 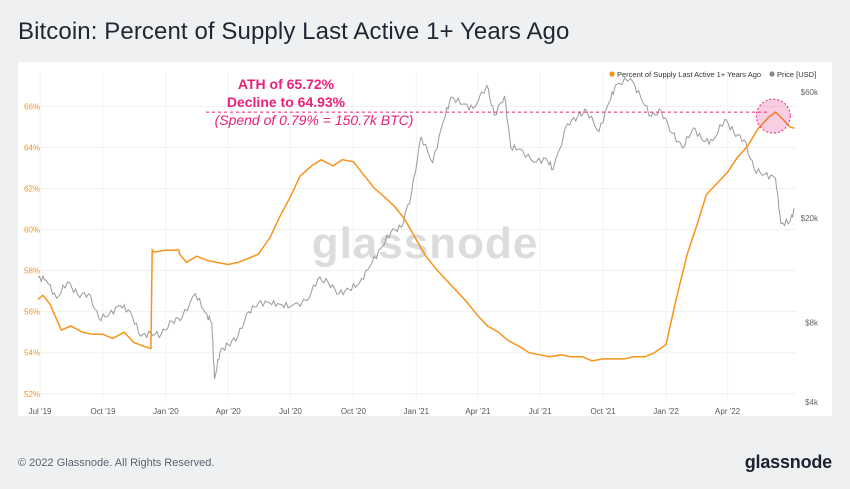 What do you see at coordinates (32, 230) in the screenshot?
I see `y-tick-label-left: 60%` at bounding box center [32, 230].